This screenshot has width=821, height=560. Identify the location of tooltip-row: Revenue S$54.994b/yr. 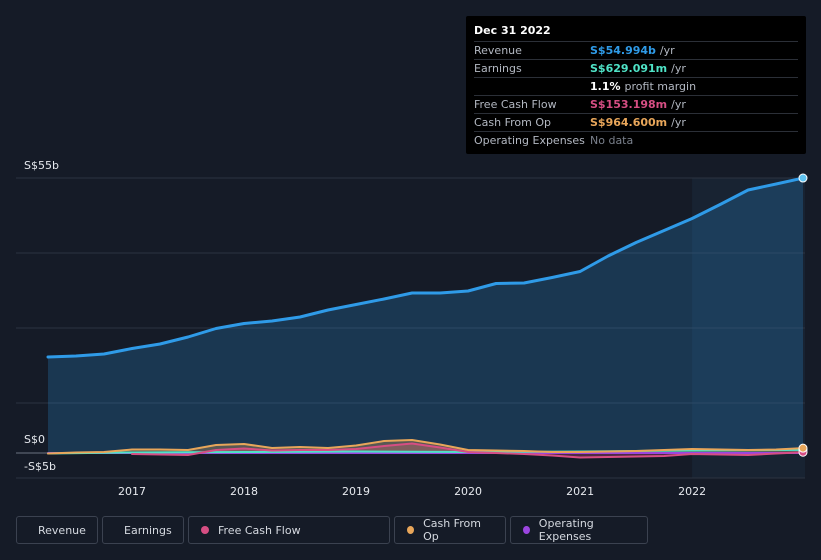
(636, 51).